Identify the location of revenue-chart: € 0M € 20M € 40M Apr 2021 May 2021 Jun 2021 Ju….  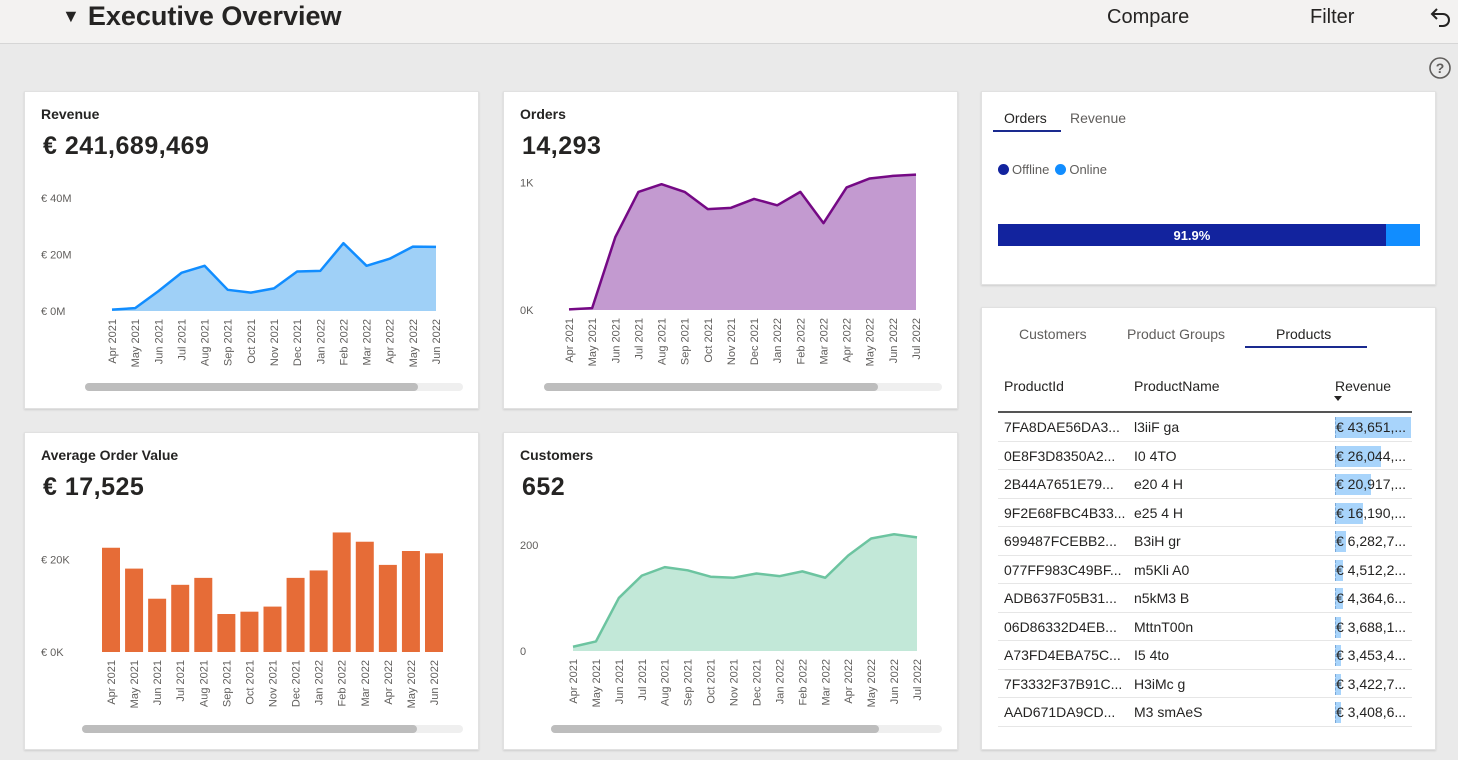
(252, 251).